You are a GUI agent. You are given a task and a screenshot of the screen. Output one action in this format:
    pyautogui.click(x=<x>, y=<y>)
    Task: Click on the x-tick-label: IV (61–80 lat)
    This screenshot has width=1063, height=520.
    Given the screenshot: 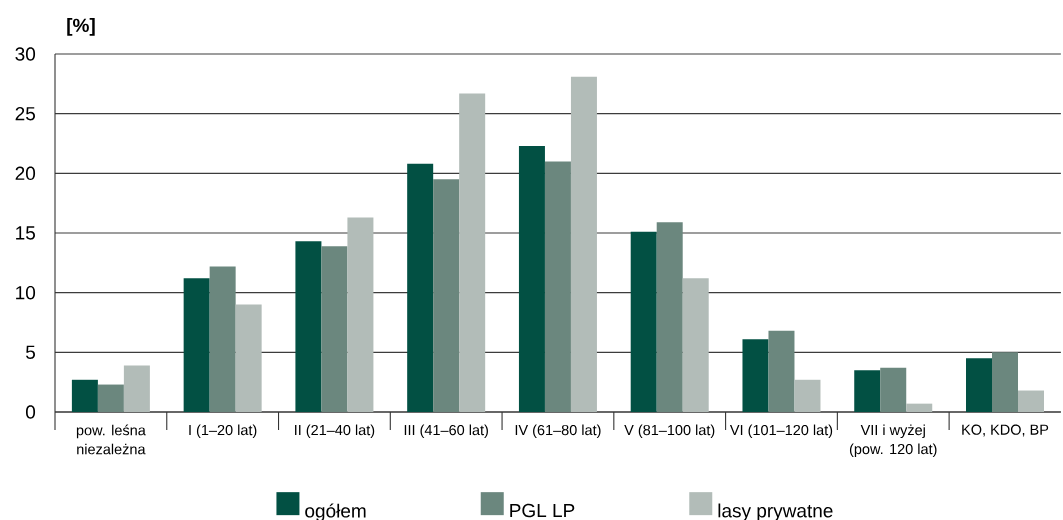 What is the action you would take?
    pyautogui.click(x=558, y=431)
    